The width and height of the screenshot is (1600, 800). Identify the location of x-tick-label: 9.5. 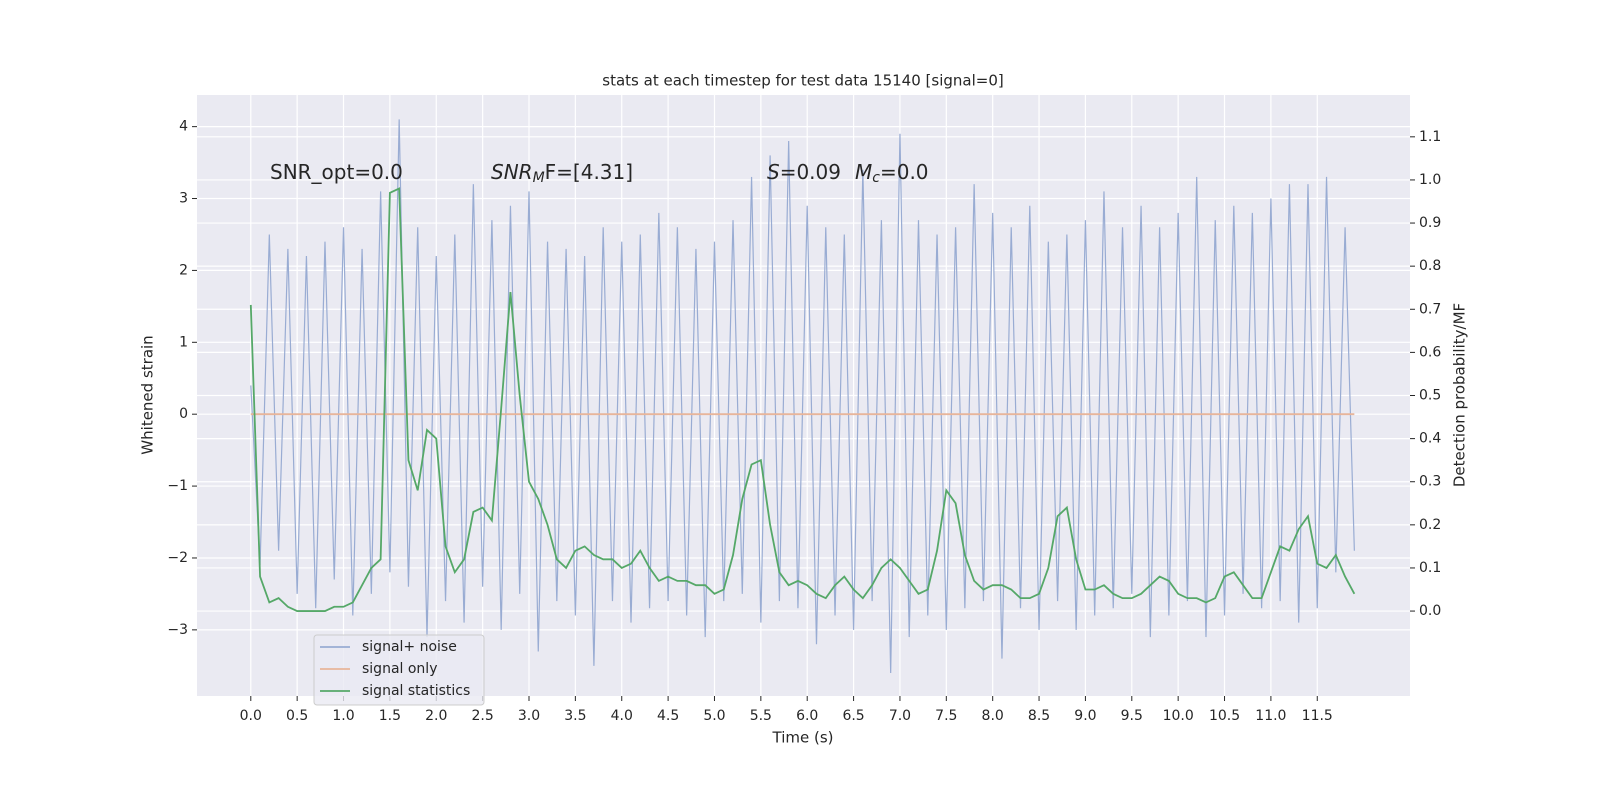
(1132, 716).